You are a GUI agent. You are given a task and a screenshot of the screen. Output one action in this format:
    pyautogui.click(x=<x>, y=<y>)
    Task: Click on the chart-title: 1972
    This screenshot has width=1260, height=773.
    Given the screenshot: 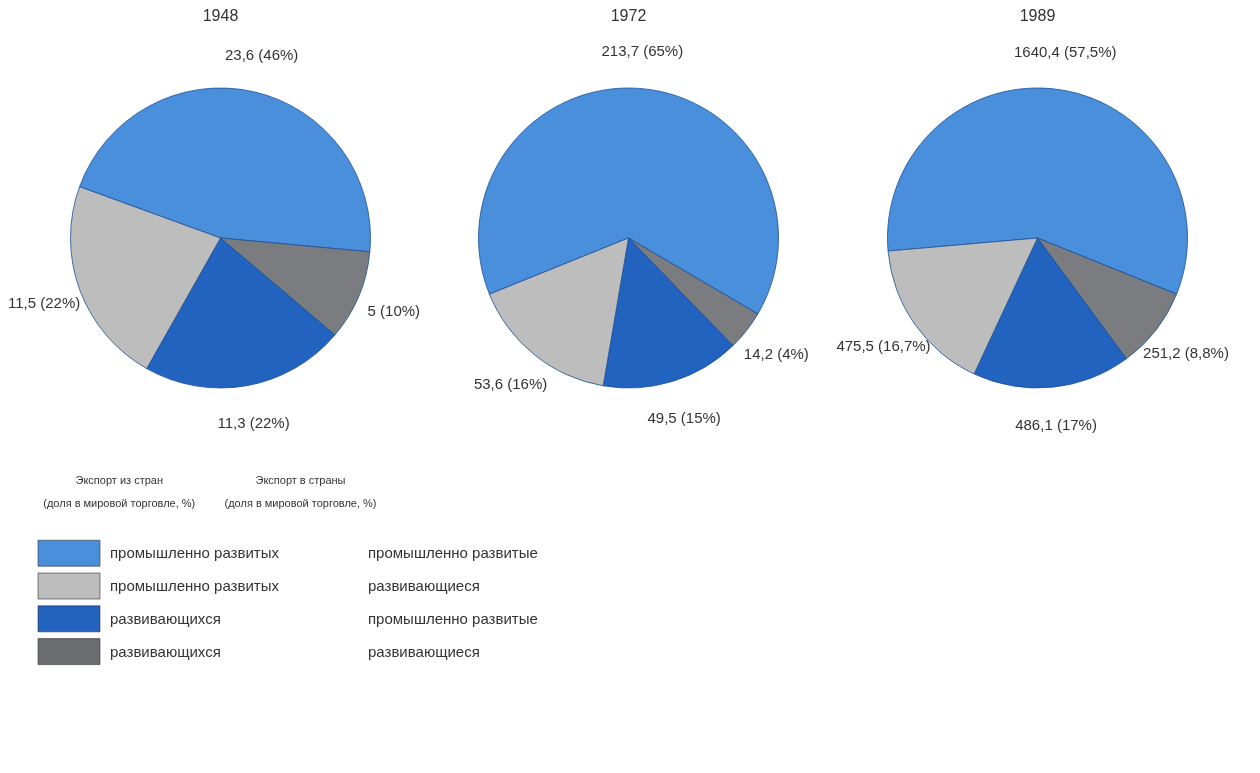 What is the action you would take?
    pyautogui.click(x=628, y=15)
    